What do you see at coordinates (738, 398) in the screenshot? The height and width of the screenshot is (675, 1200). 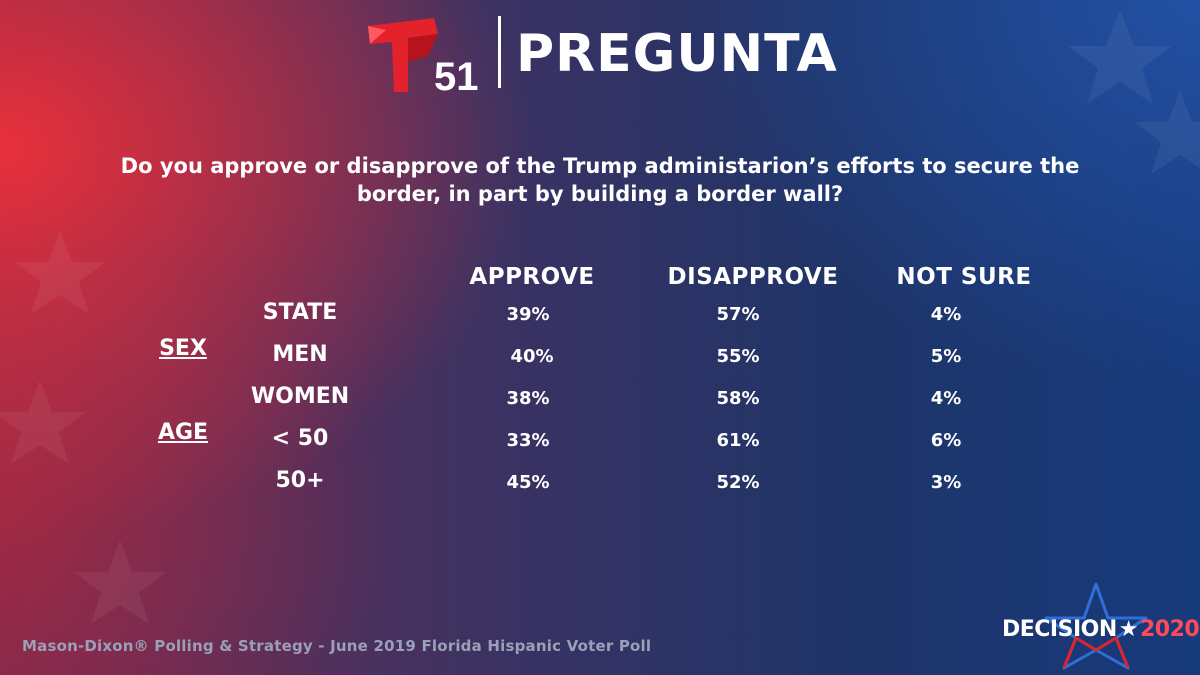 I see `cell-women-disapprove: 58%` at bounding box center [738, 398].